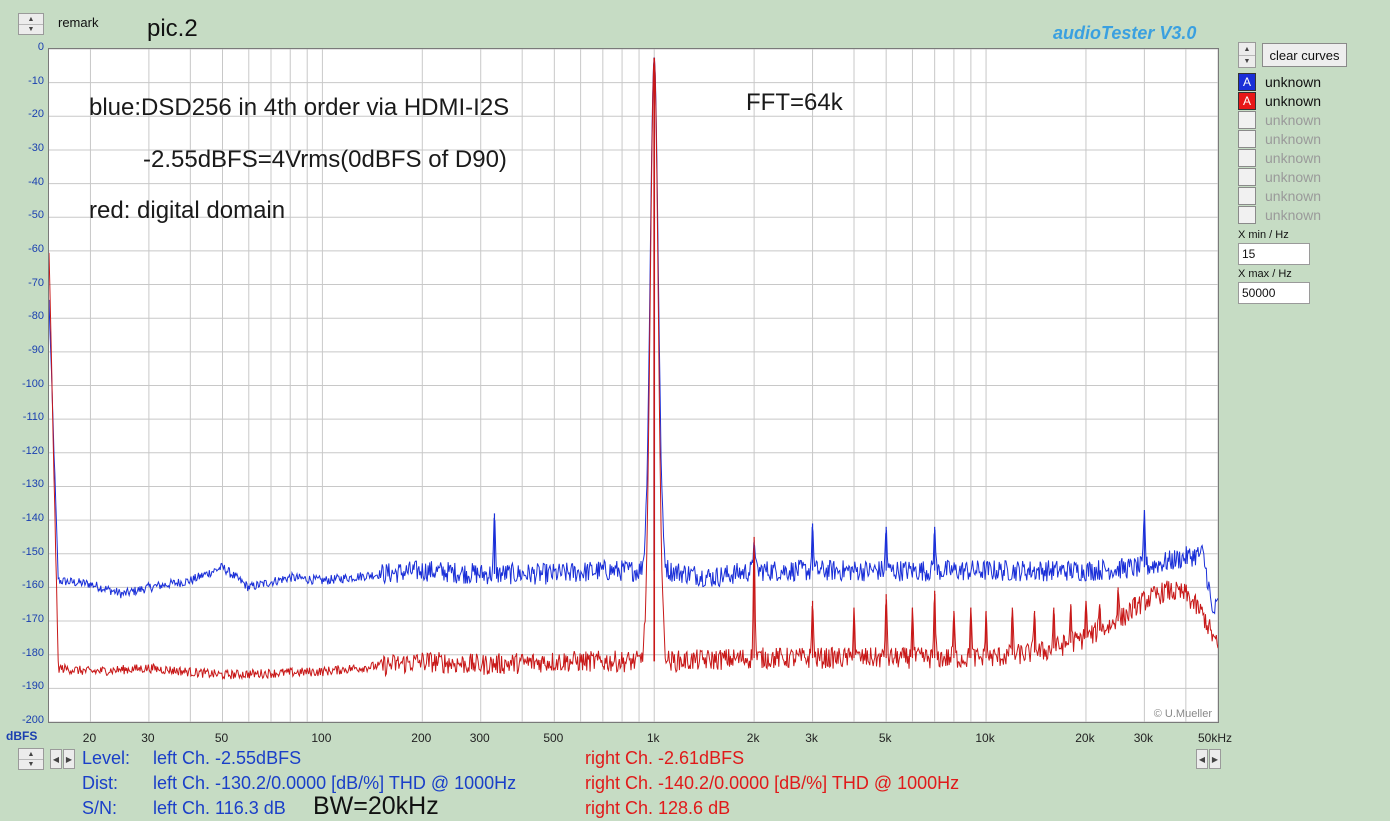 The image size is (1390, 821). Describe the element at coordinates (1274, 254) in the screenshot. I see `xmin-input: 15` at that location.